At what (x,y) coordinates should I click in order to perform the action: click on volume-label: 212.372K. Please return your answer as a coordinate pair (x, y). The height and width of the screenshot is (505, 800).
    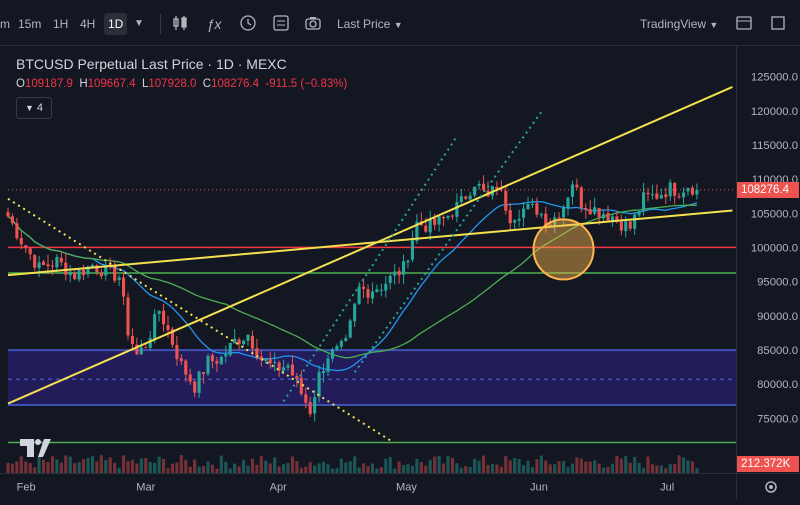
    Looking at the image, I should click on (768, 464).